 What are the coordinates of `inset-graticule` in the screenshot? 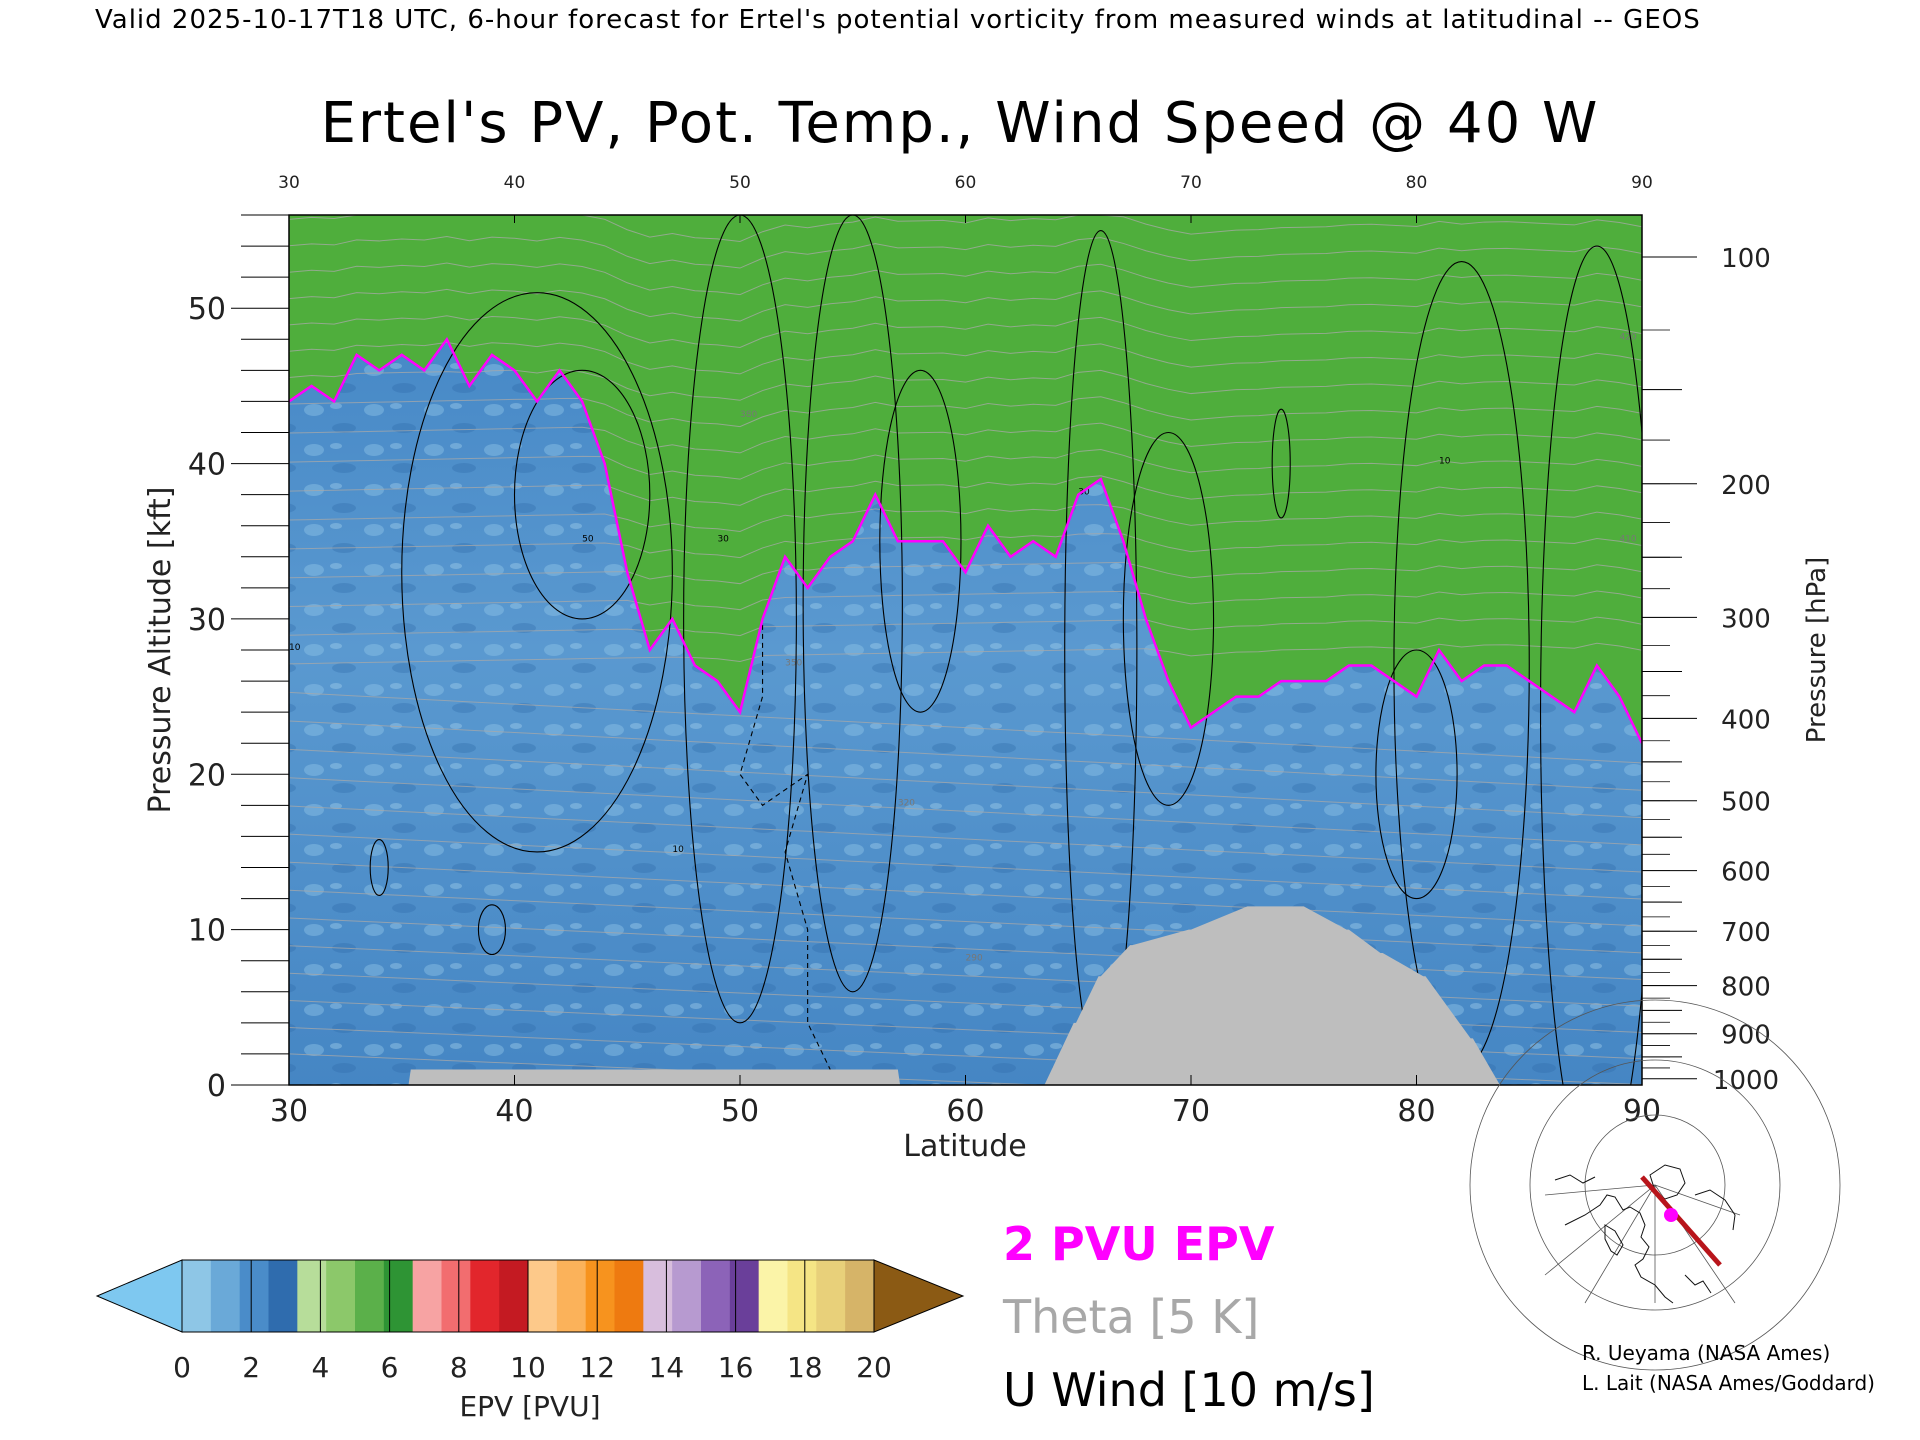 It's located at (1655, 1185).